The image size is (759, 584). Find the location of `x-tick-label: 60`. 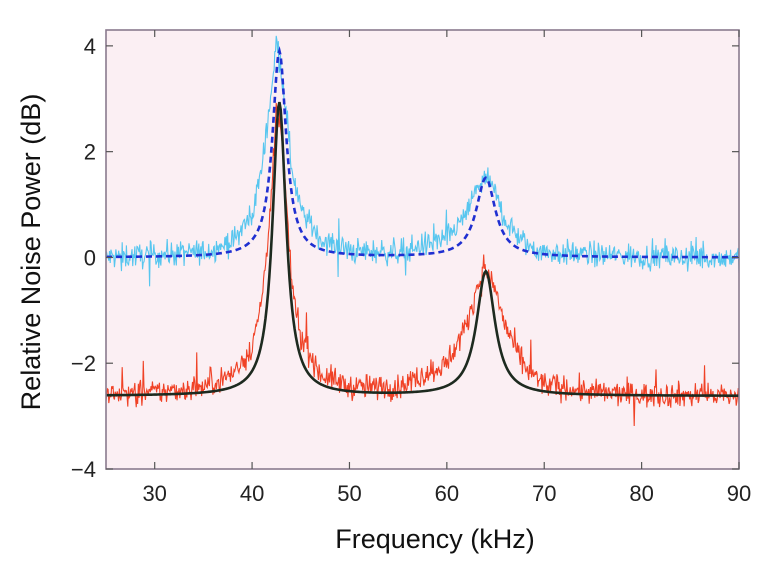

x-tick-label: 60 is located at coordinates (447, 493).